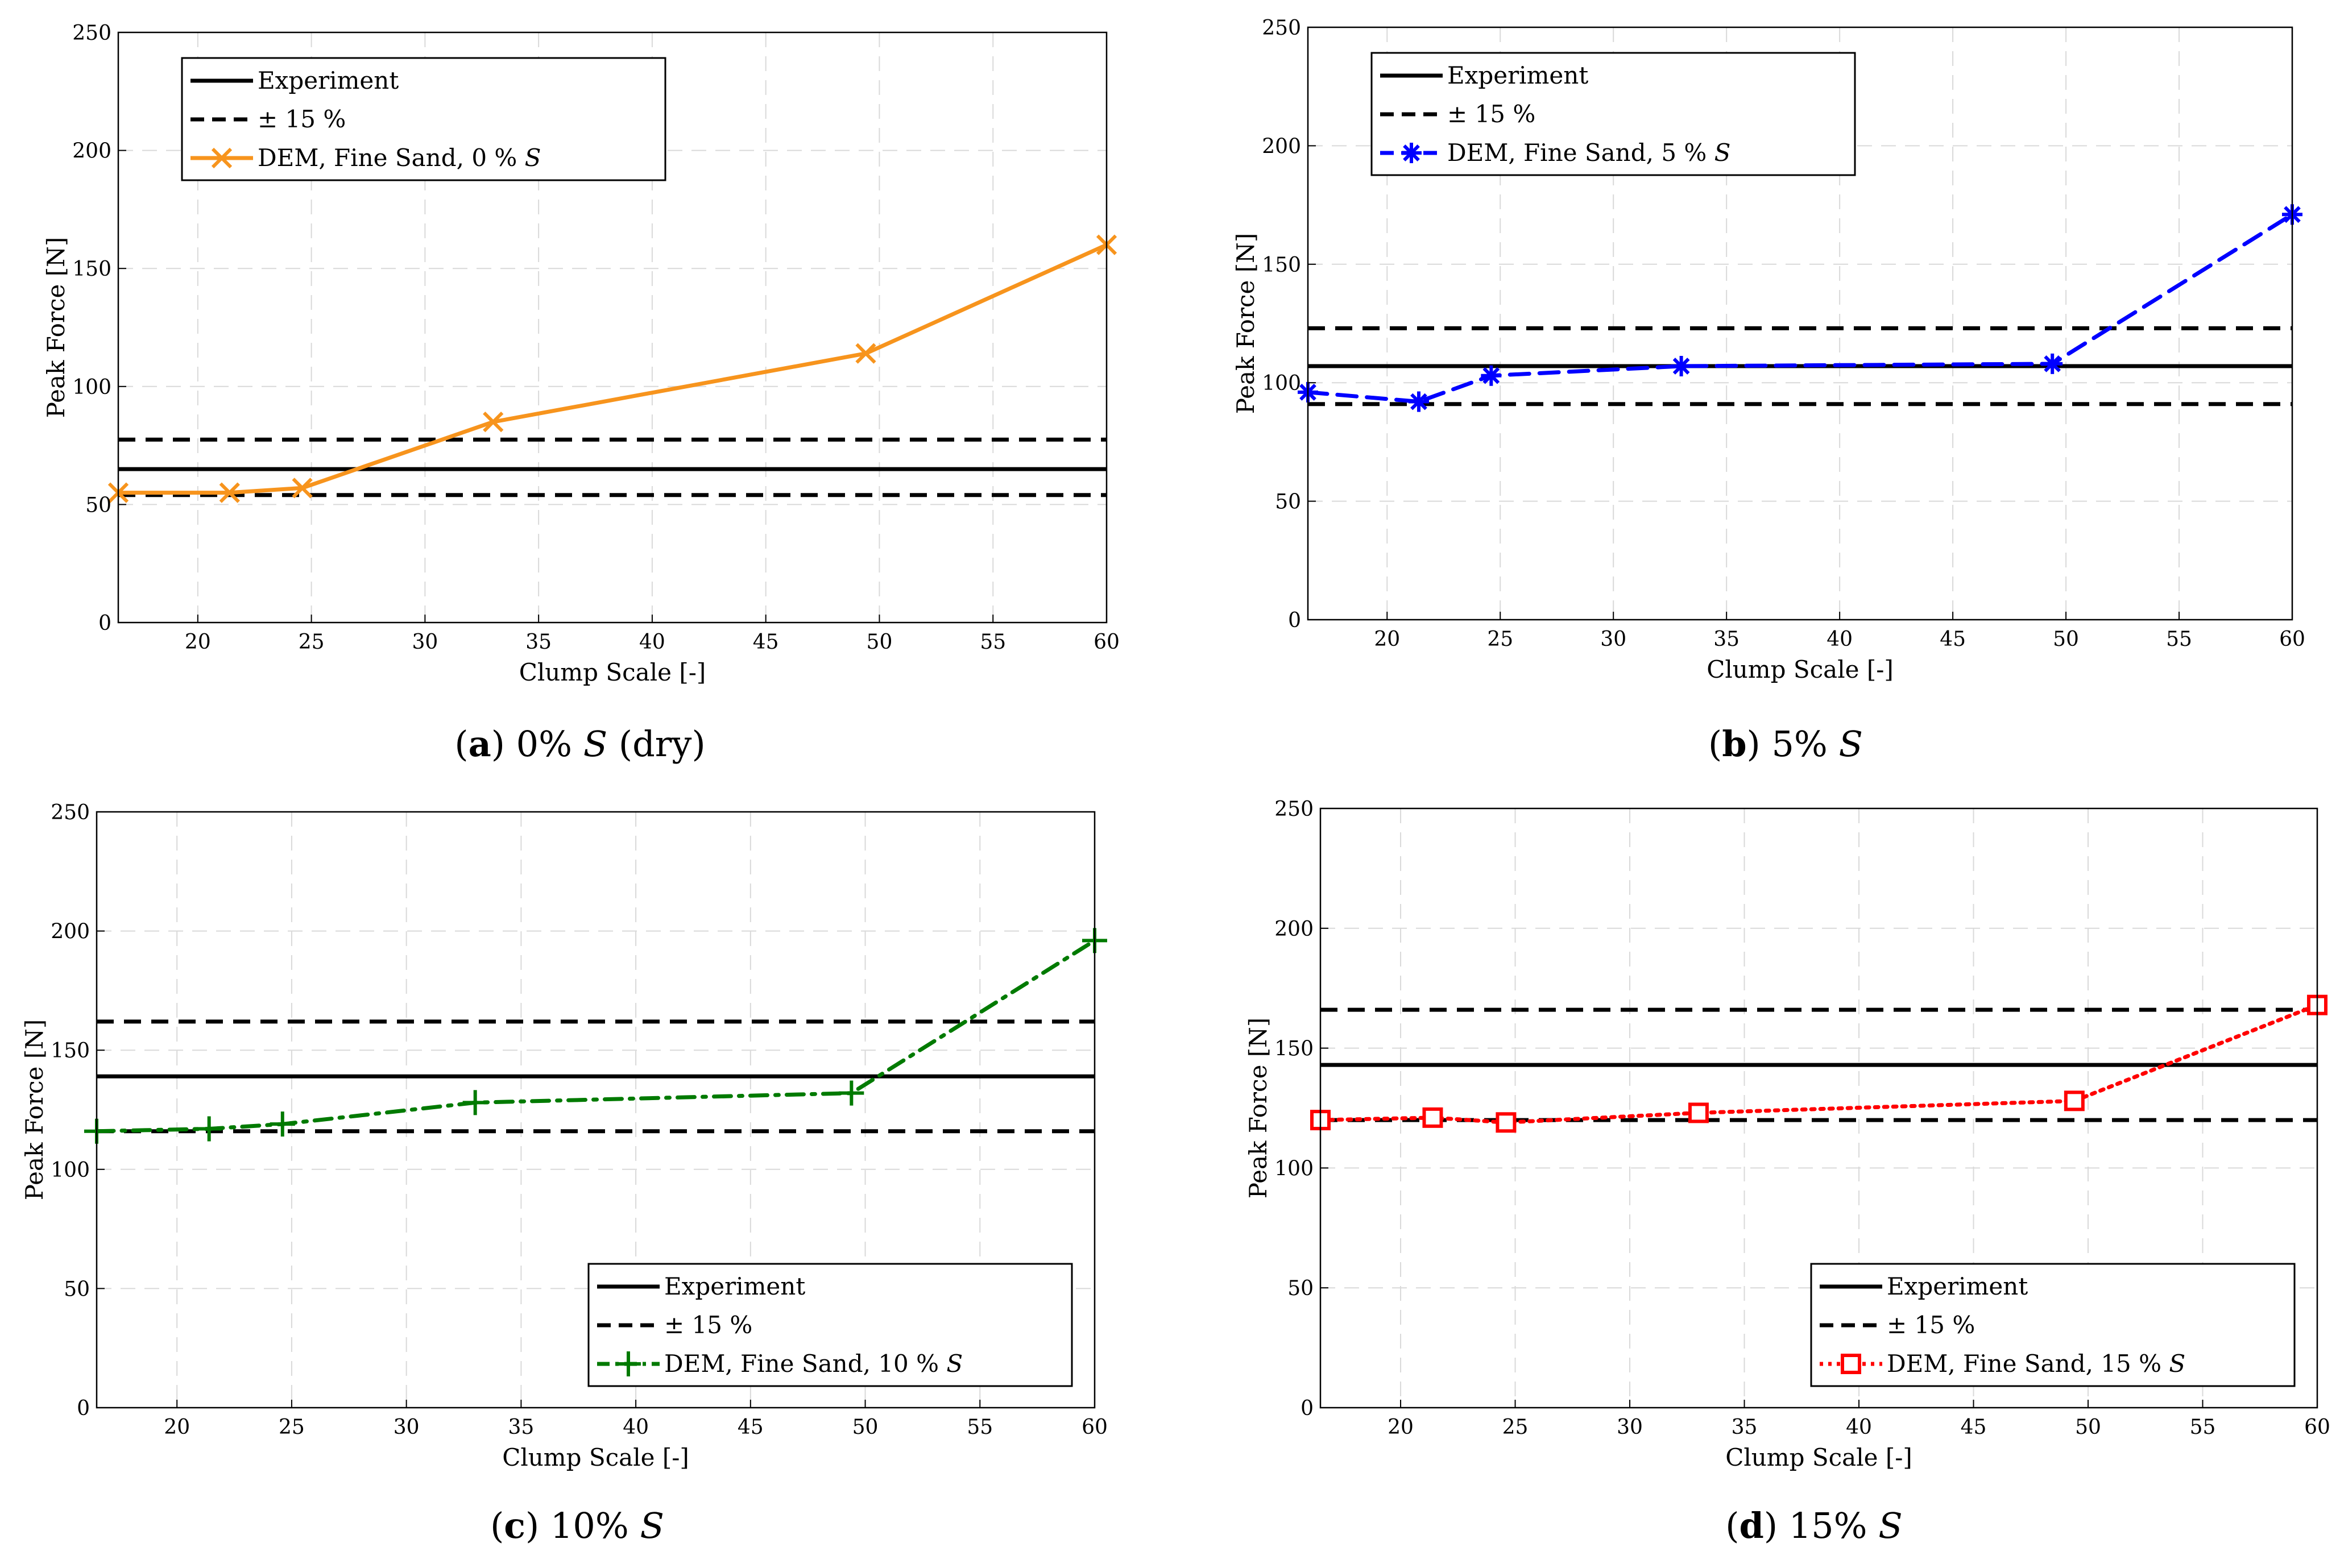 Image resolution: width=2340 pixels, height=1568 pixels. Describe the element at coordinates (2053, 1325) in the screenshot. I see `legend: Experiment ± 15 % DEM, Fine Sand, 15 % S` at that location.